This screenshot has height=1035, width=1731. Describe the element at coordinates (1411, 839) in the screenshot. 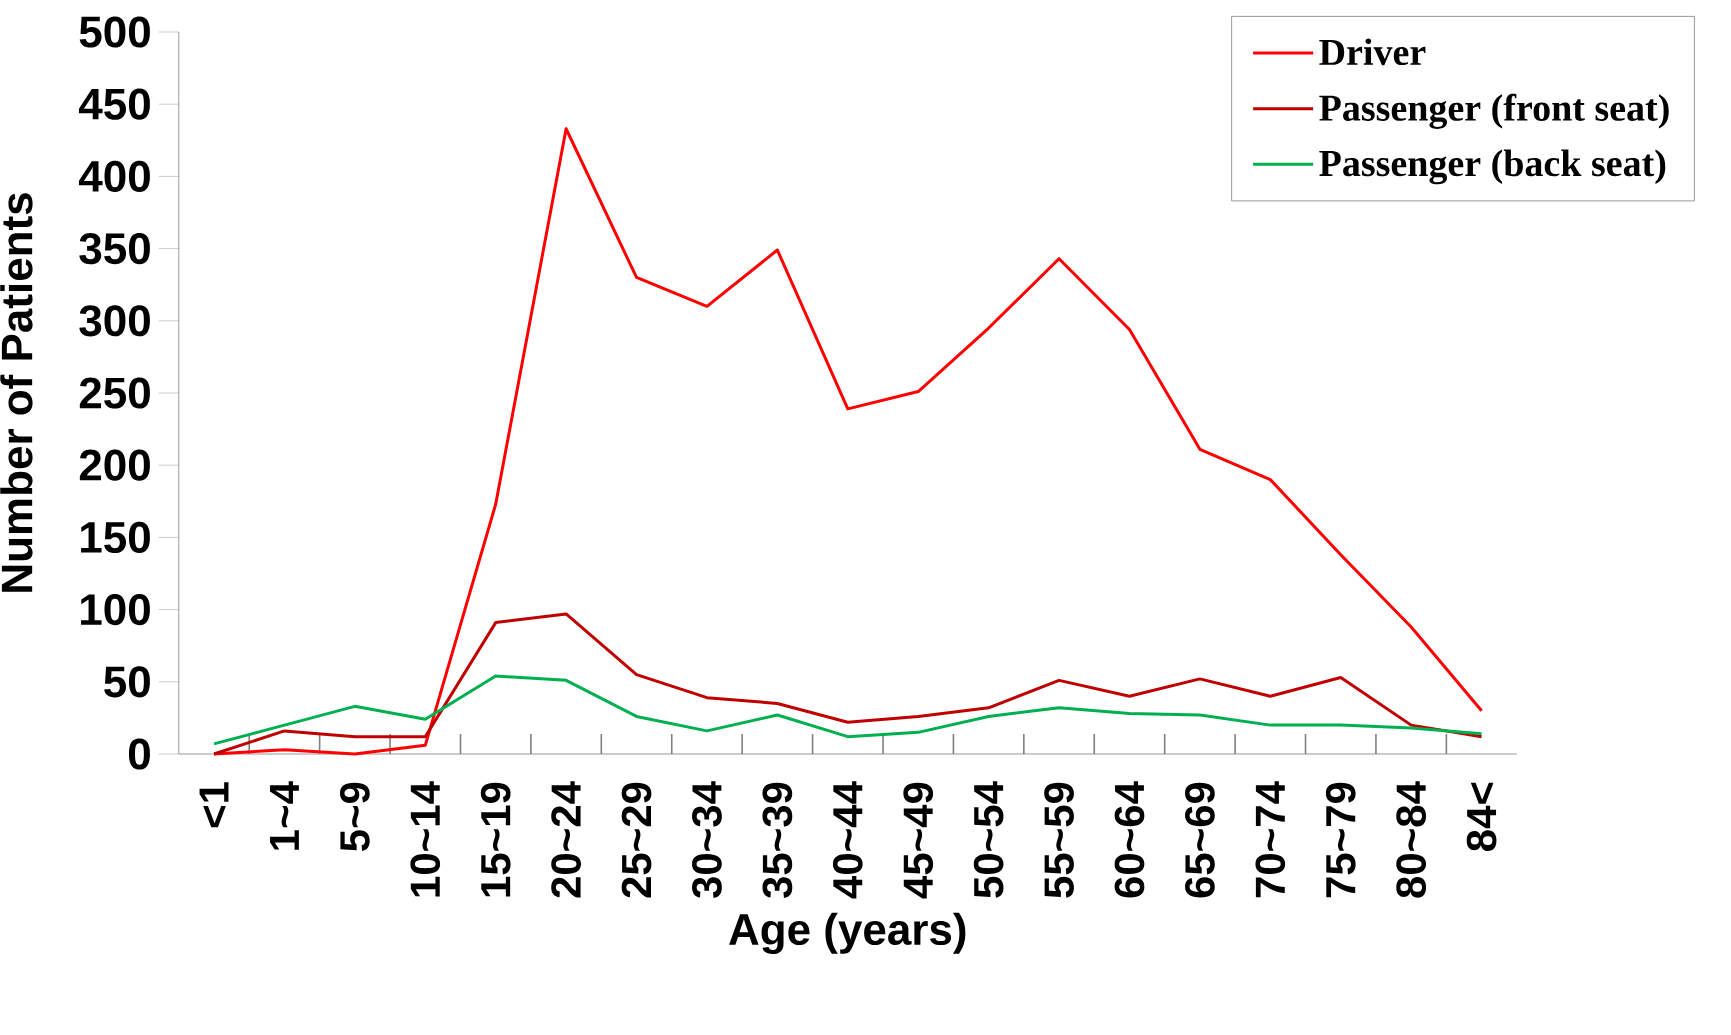

I see `x-tick-label: 80~84` at that location.